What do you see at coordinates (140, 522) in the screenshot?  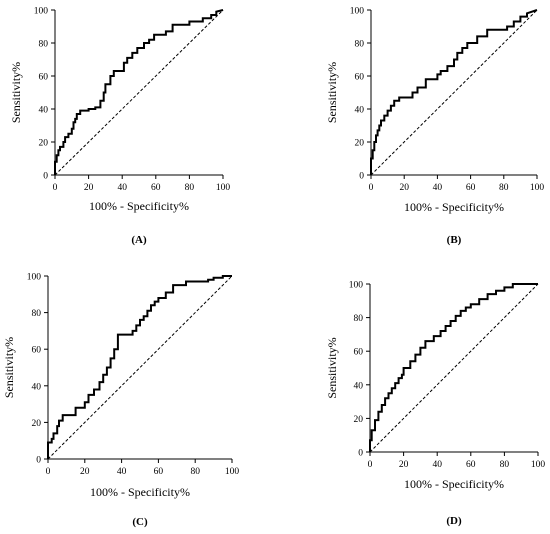 I see `panel-caption: (C)` at bounding box center [140, 522].